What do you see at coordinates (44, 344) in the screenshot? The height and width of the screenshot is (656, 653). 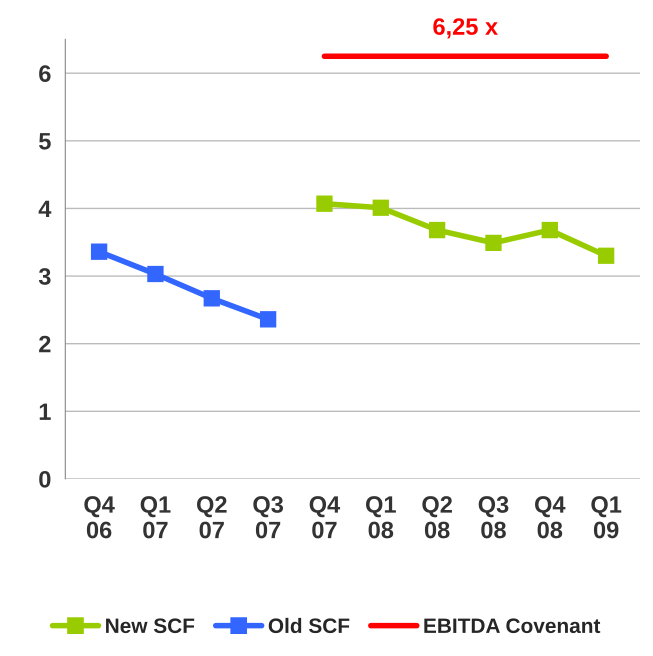 I see `y-tick-label: 2` at bounding box center [44, 344].